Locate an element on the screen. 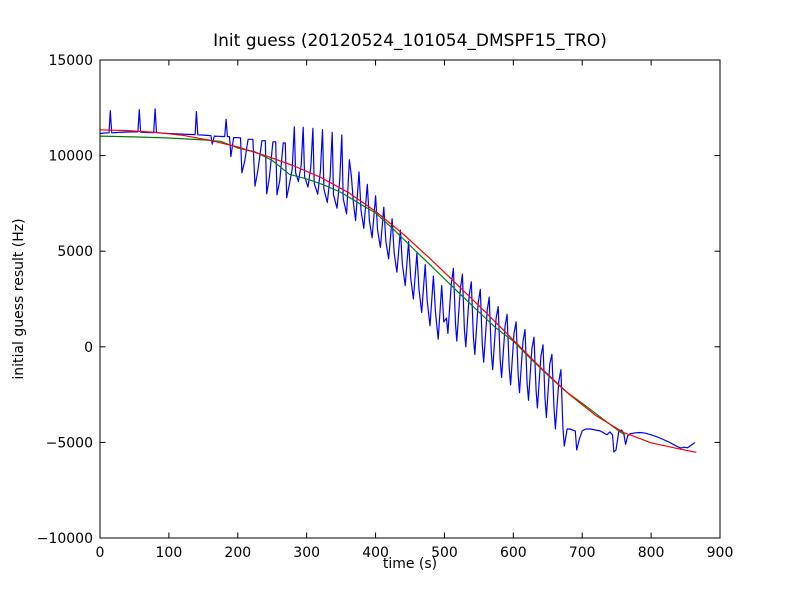  x-tick-label: 800 is located at coordinates (651, 553).